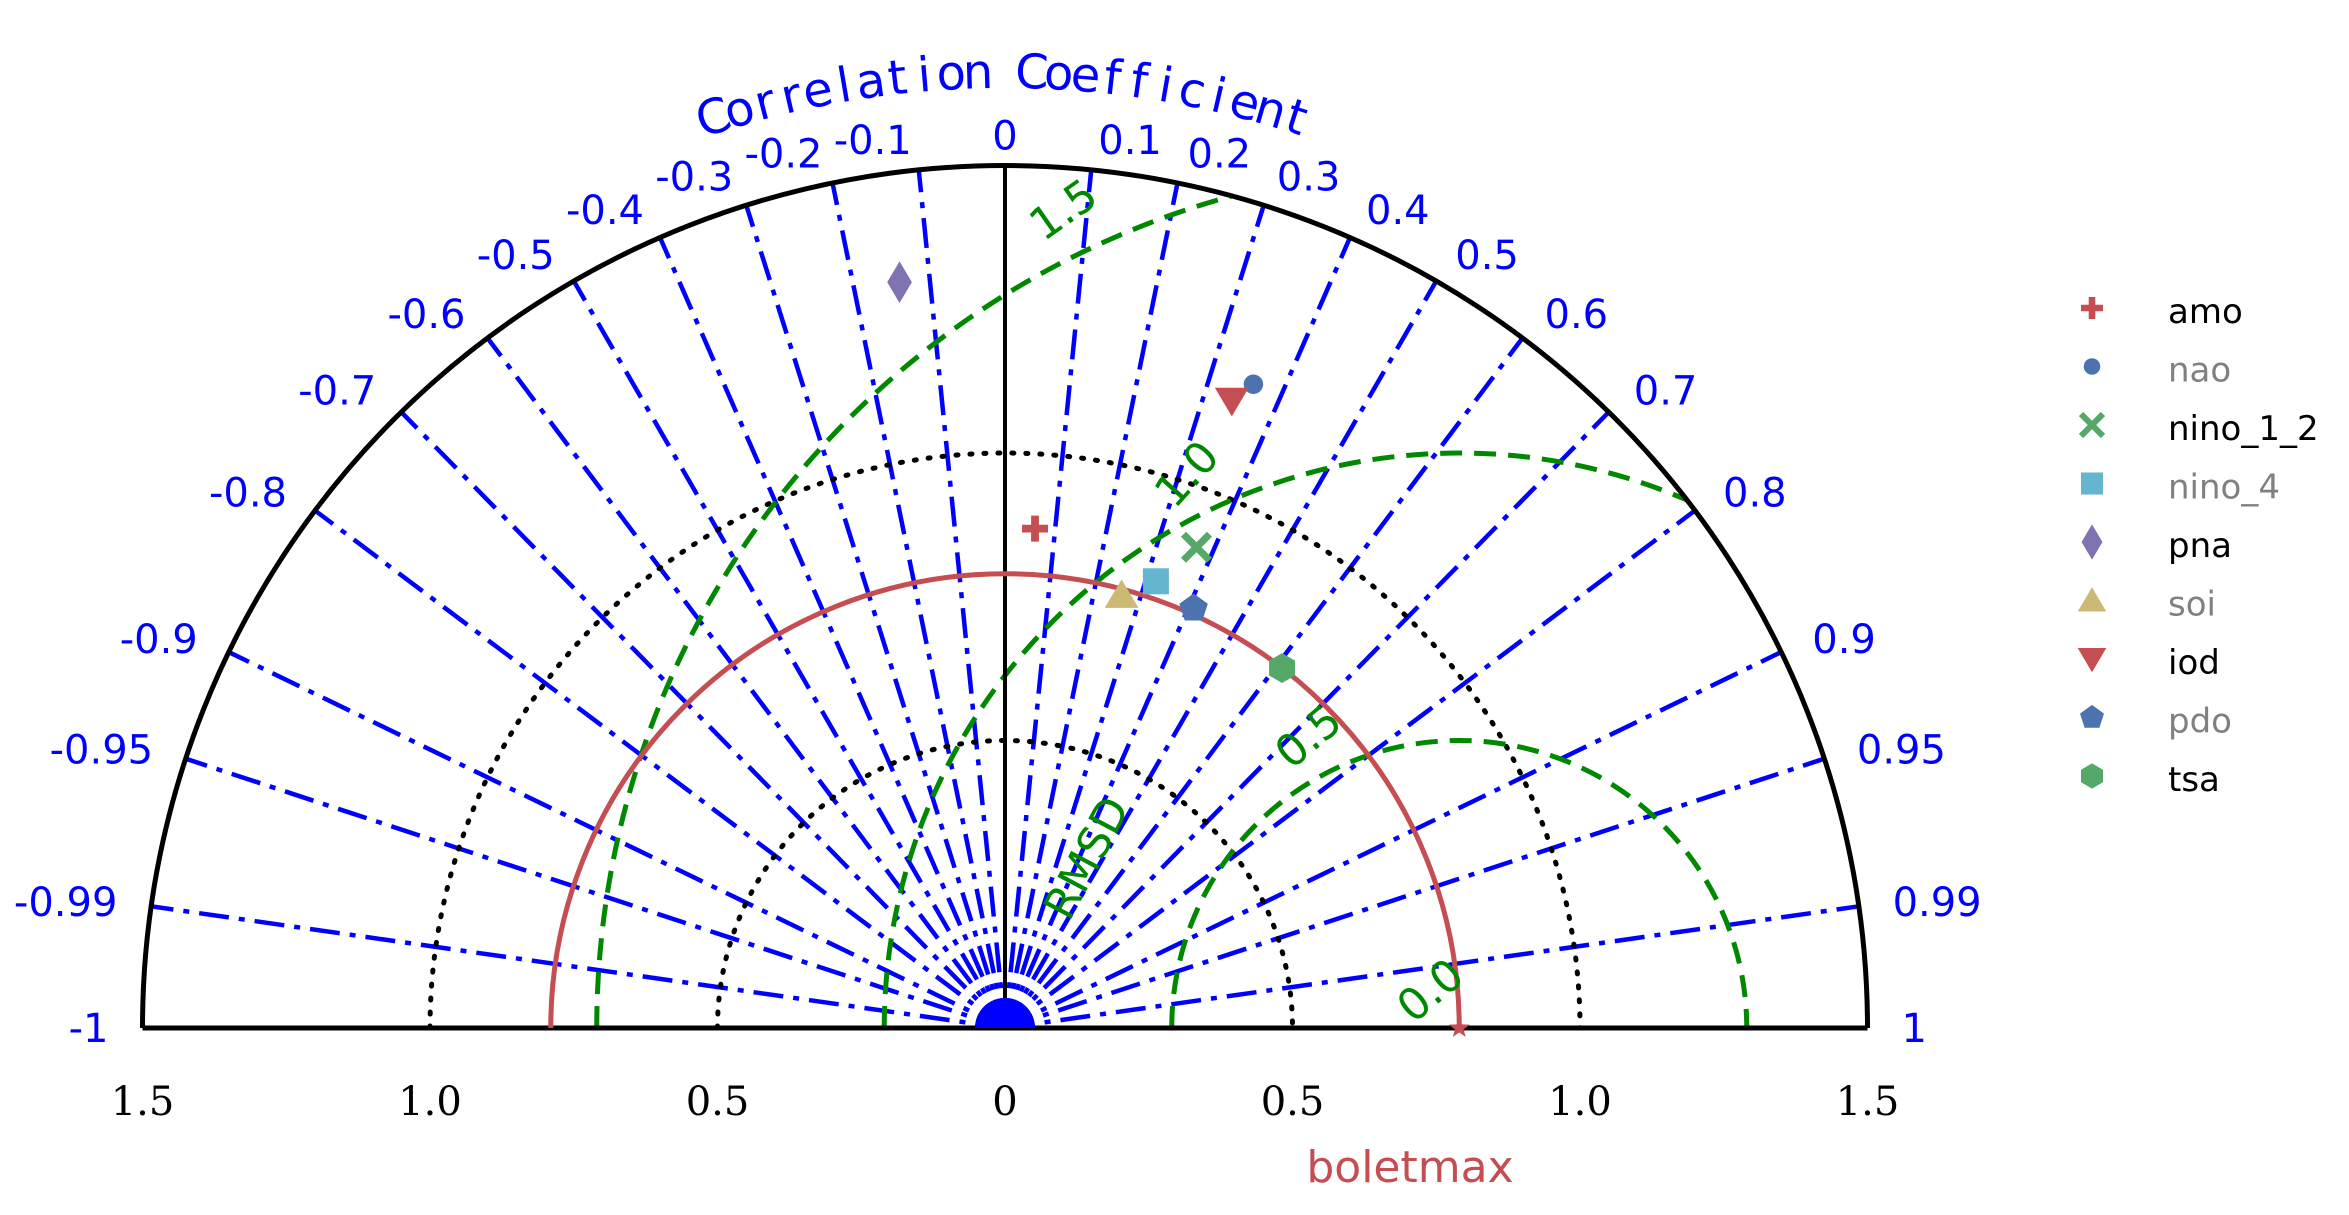 This screenshot has height=1215, width=2349. I want to click on std-tick-labels: 1.5 1.0 0.5 0 0.5 1.0 1.5, so click(1005, 1102).